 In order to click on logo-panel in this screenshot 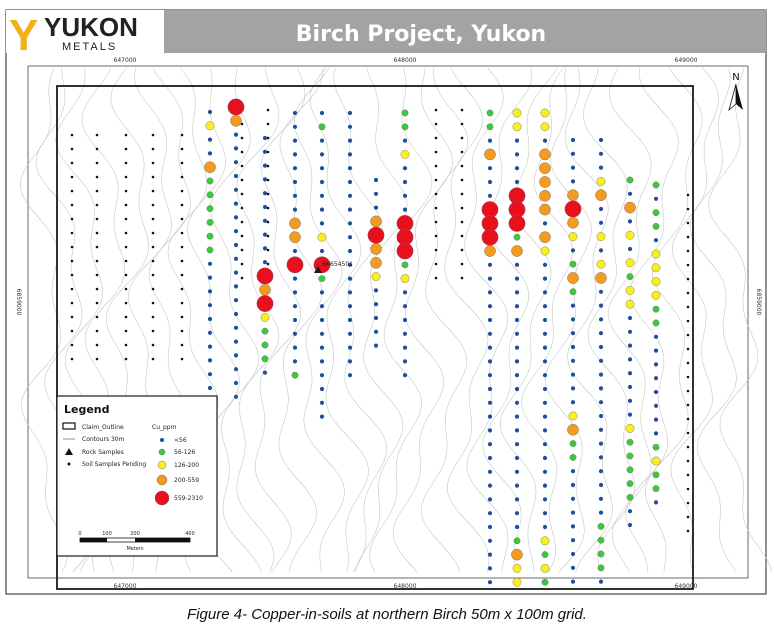, I will do `click(85, 31)`.